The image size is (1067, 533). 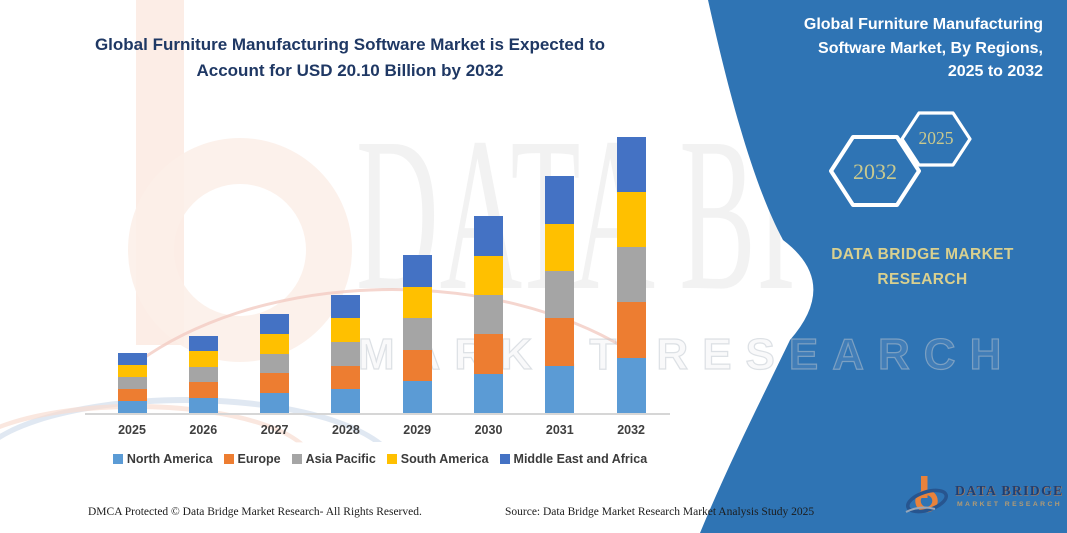 I want to click on x-axis-label-2025: 2025, so click(x=132, y=430).